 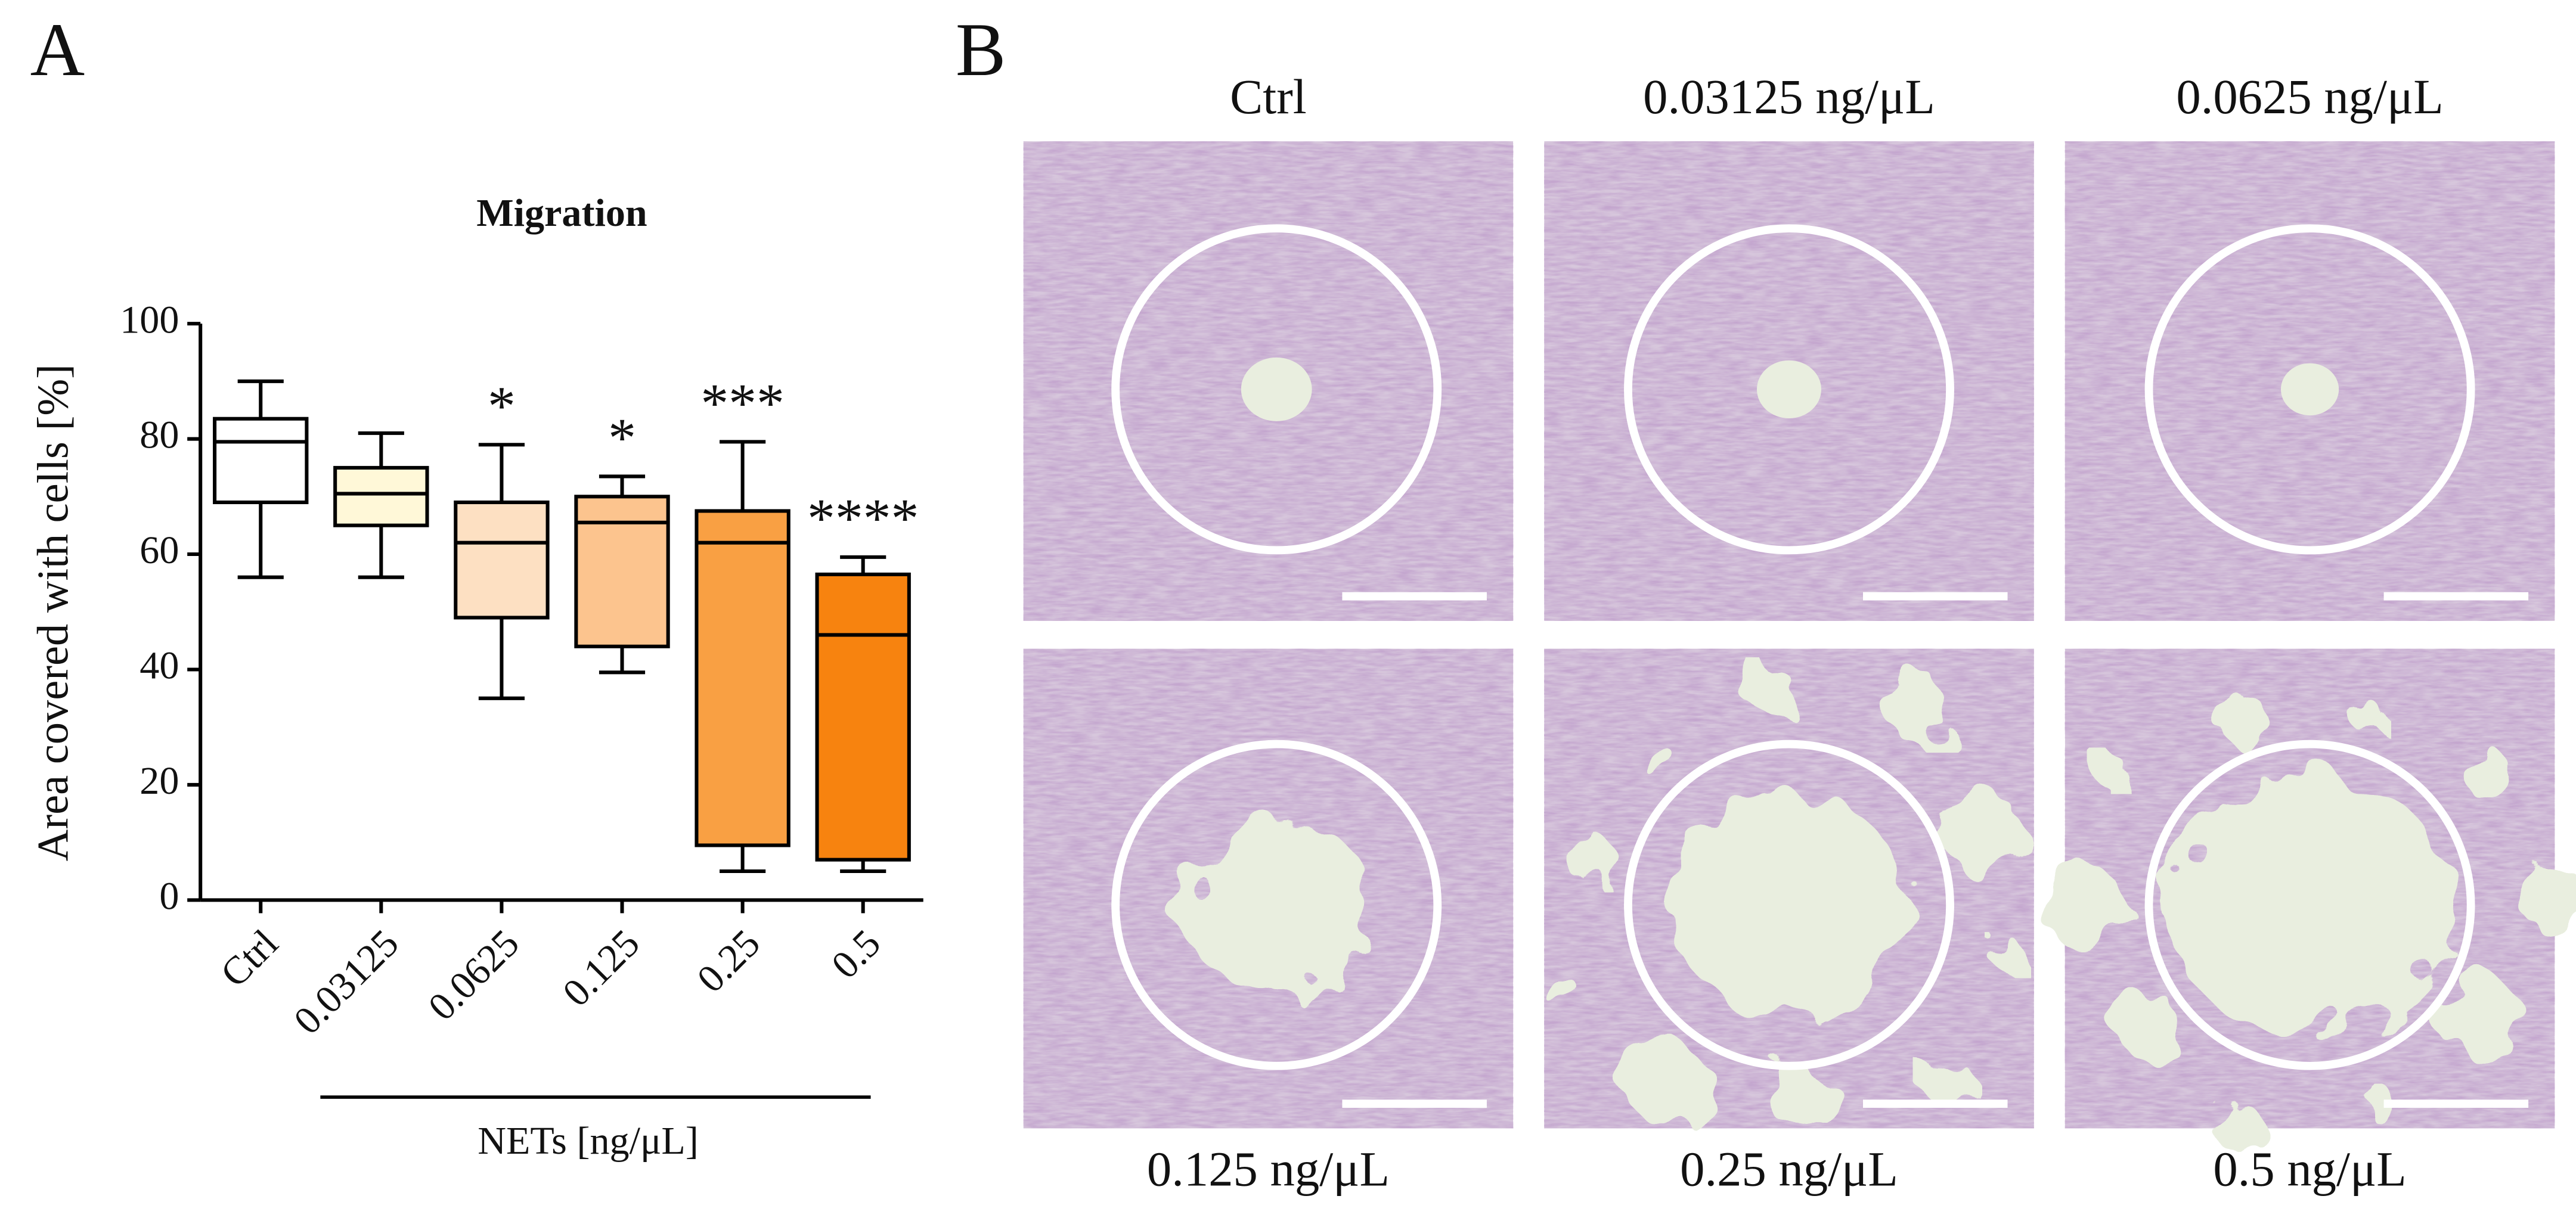 What do you see at coordinates (249, 958) in the screenshot?
I see `x-tick-label: Ctrl` at bounding box center [249, 958].